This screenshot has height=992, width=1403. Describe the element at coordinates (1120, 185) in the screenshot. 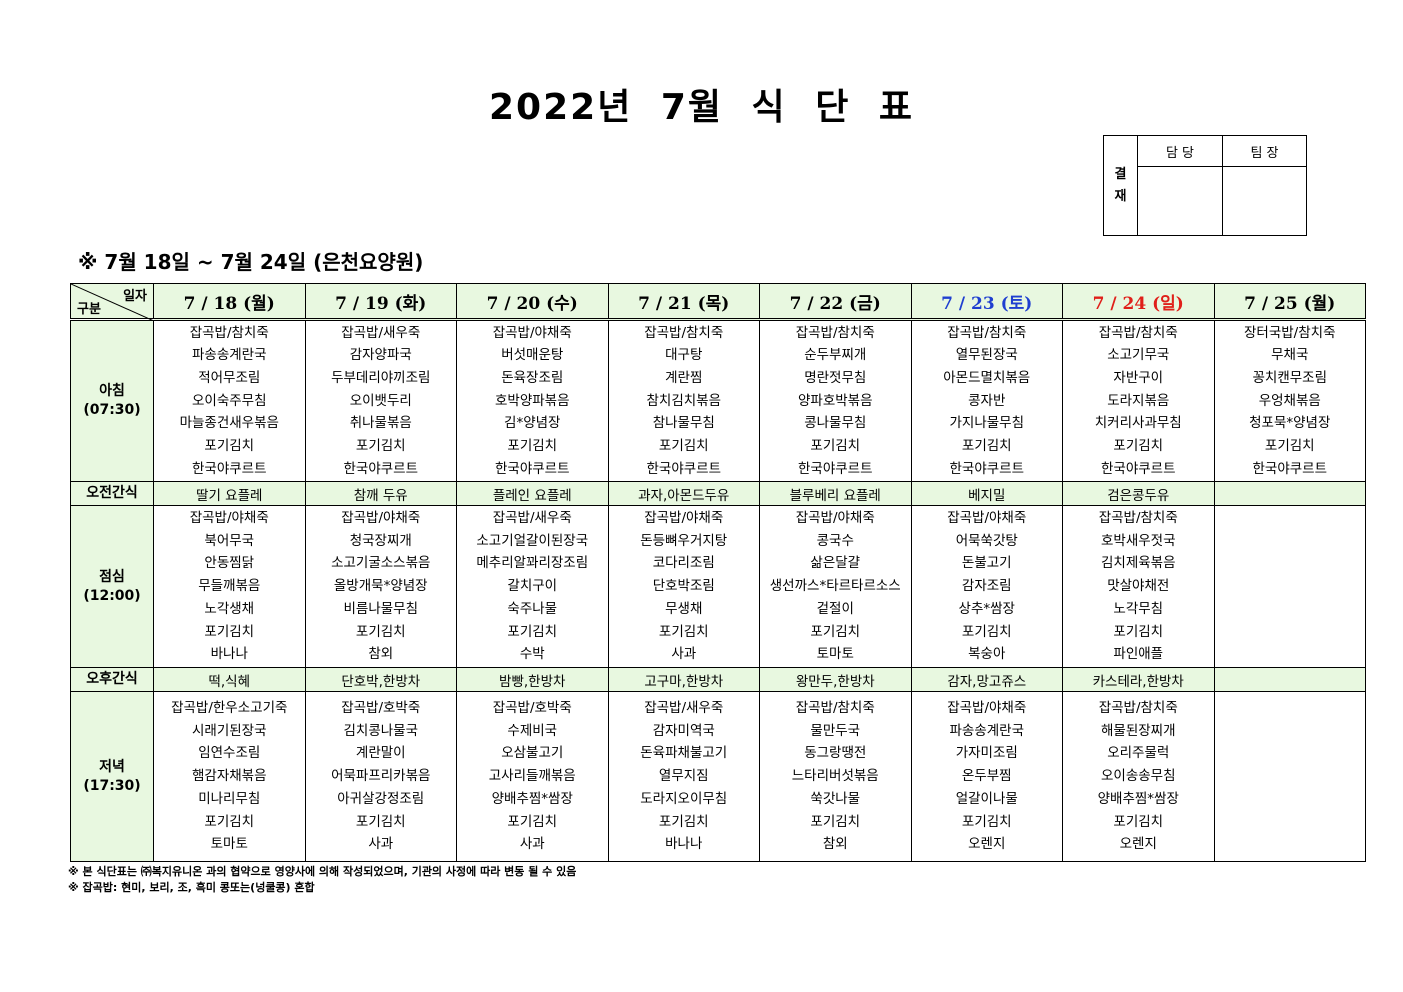

I see `approval-label: 결 재` at that location.